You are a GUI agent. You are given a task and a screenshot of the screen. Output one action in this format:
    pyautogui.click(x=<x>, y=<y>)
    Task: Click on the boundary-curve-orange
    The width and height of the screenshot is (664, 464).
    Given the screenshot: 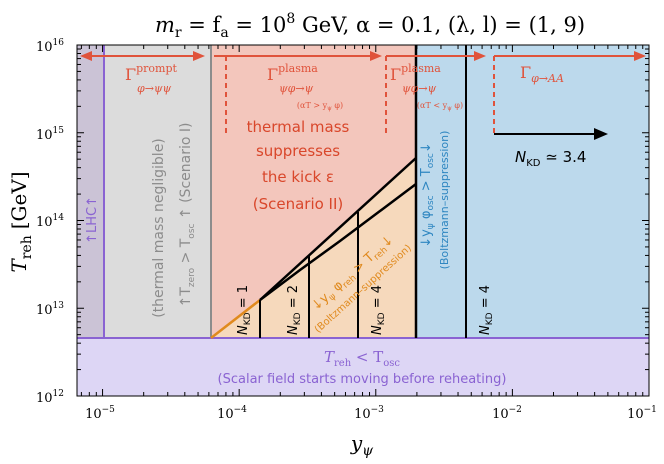 What is the action you would take?
    pyautogui.click(x=235, y=319)
    